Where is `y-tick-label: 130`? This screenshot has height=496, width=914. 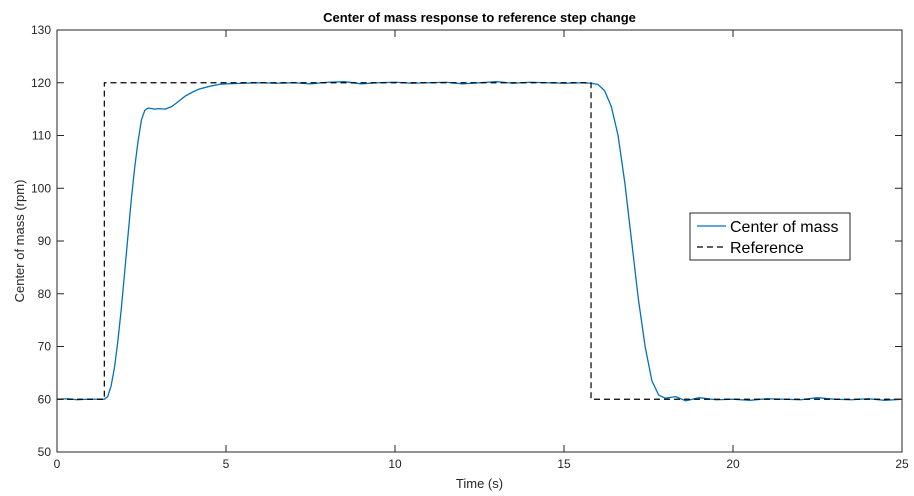 y-tick-label: 130 is located at coordinates (41, 30).